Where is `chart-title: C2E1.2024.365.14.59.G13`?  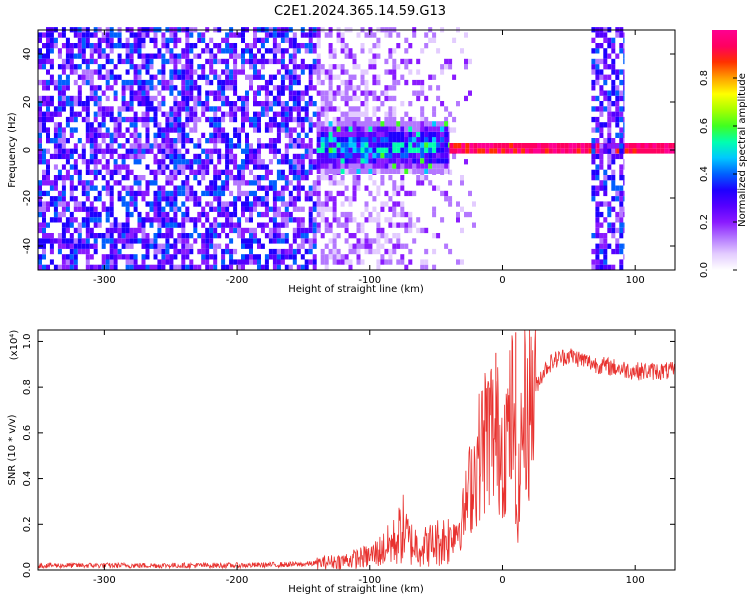
chart-title: C2E1.2024.365.14.59.G13 is located at coordinates (360, 11).